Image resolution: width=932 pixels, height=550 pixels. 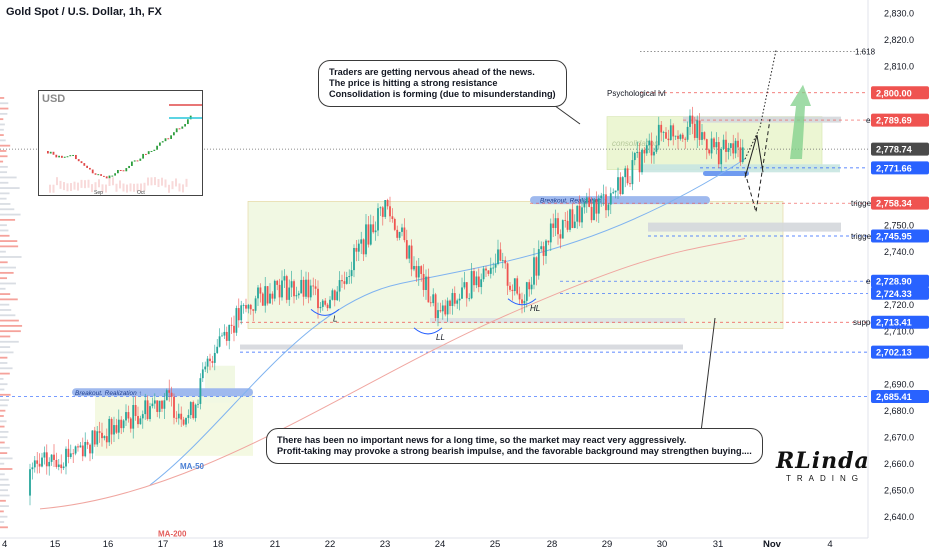 What do you see at coordinates (275, 544) in the screenshot?
I see `x-tick-label: 21` at bounding box center [275, 544].